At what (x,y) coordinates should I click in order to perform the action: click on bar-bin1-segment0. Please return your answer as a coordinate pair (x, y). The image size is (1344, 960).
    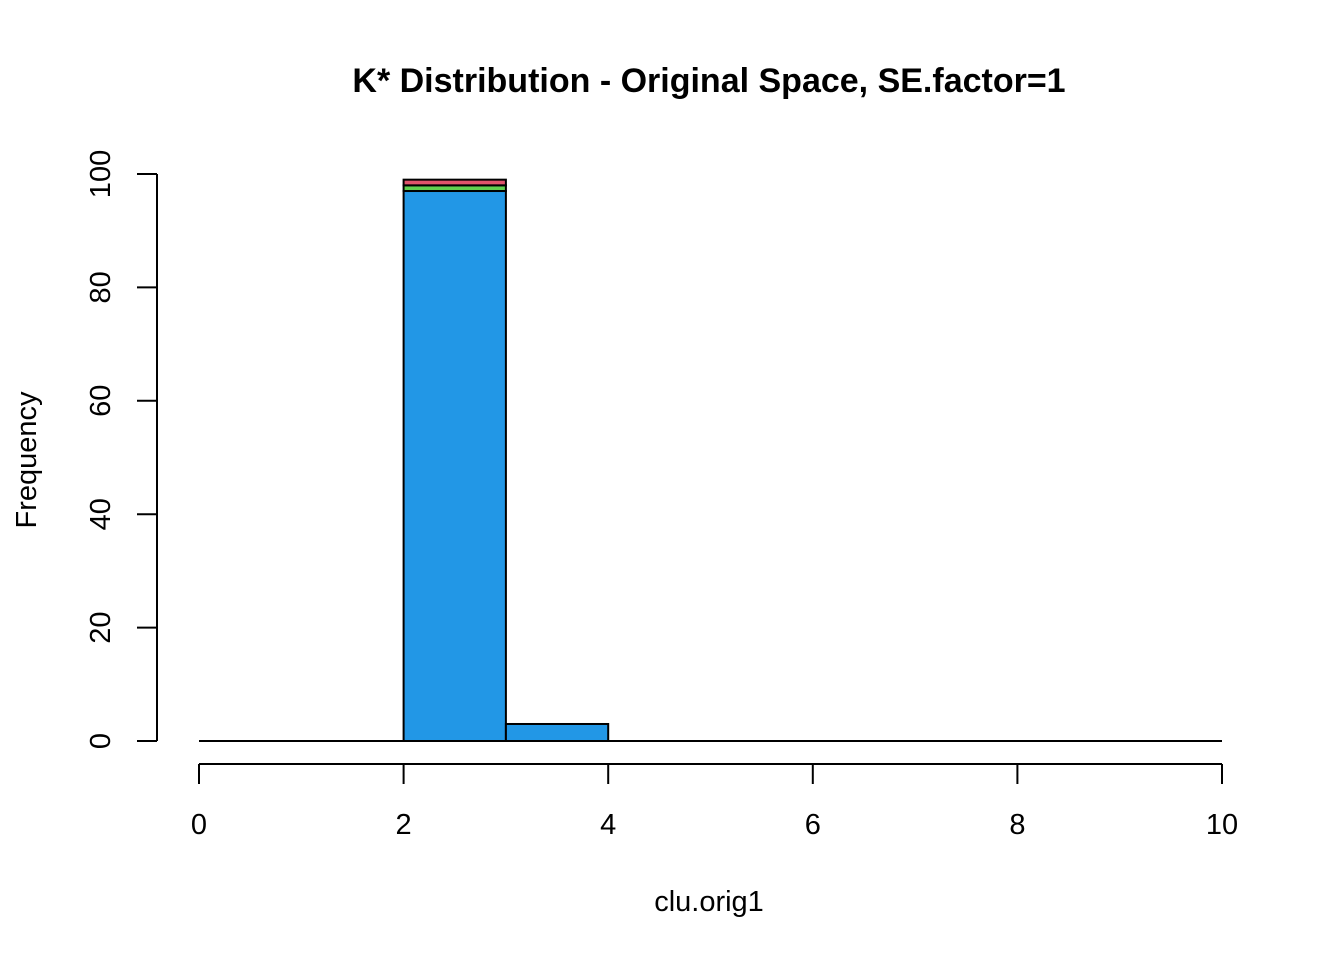
    Looking at the image, I should click on (557, 732).